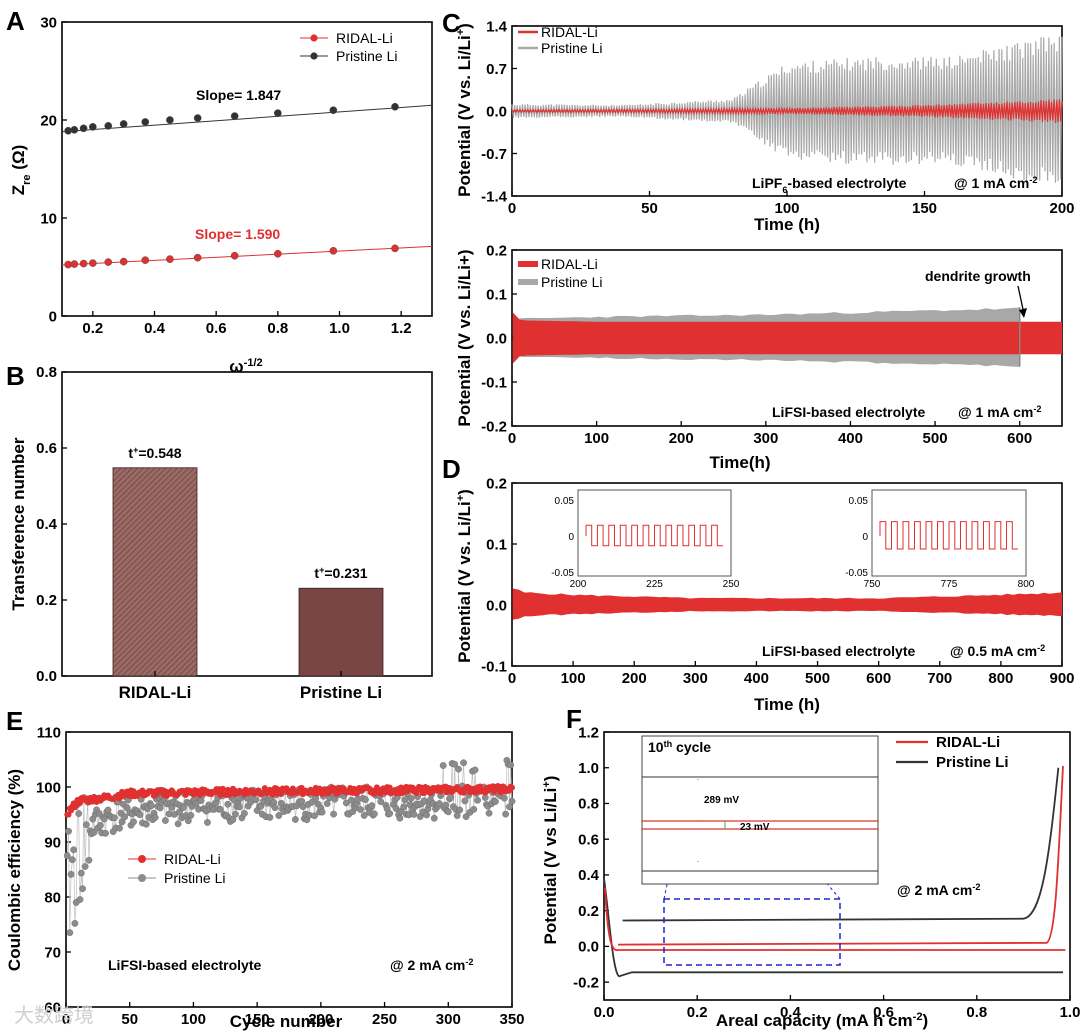  What do you see at coordinates (1037, 409) in the screenshot?
I see `c2-rate-label-part-1: -2` at bounding box center [1037, 409].